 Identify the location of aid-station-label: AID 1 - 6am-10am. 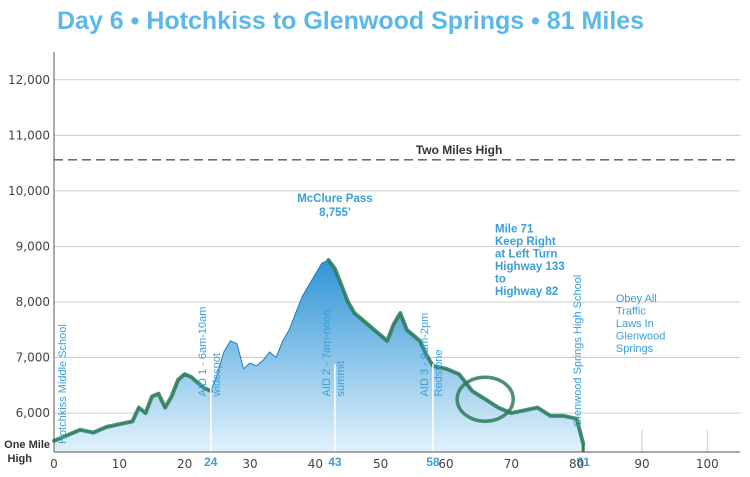
(203, 352).